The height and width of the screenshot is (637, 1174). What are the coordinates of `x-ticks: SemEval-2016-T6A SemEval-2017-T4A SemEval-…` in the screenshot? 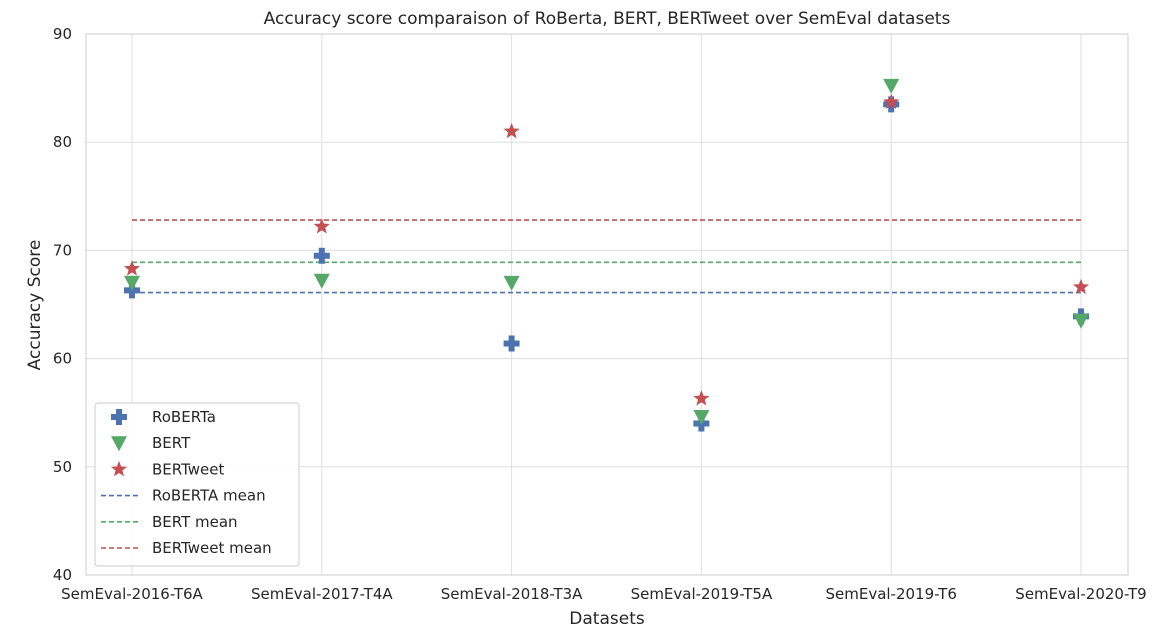 It's located at (604, 594).